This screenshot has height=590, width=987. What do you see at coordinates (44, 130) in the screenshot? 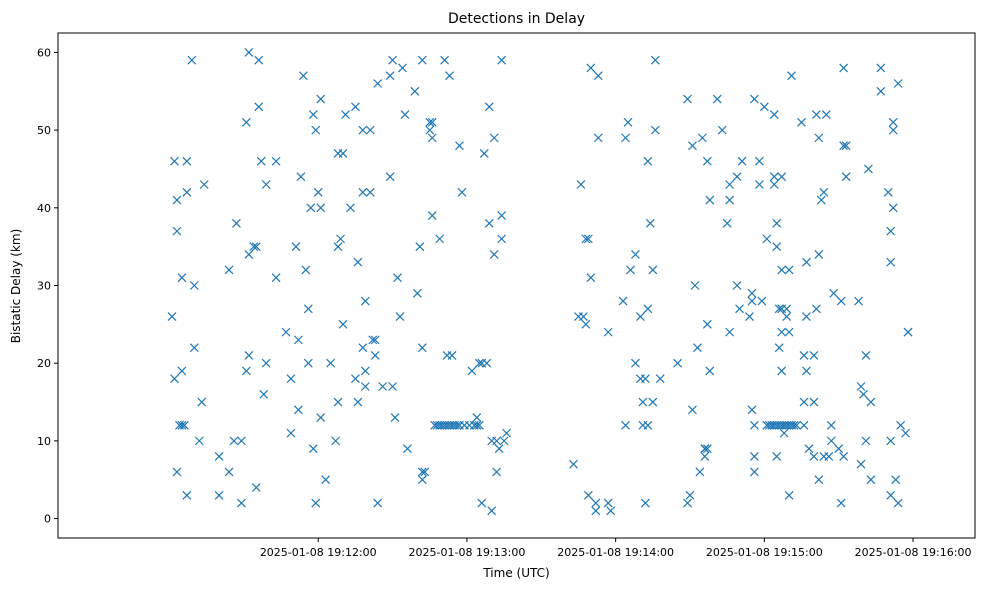
I see `y-tick-label: 50` at bounding box center [44, 130].